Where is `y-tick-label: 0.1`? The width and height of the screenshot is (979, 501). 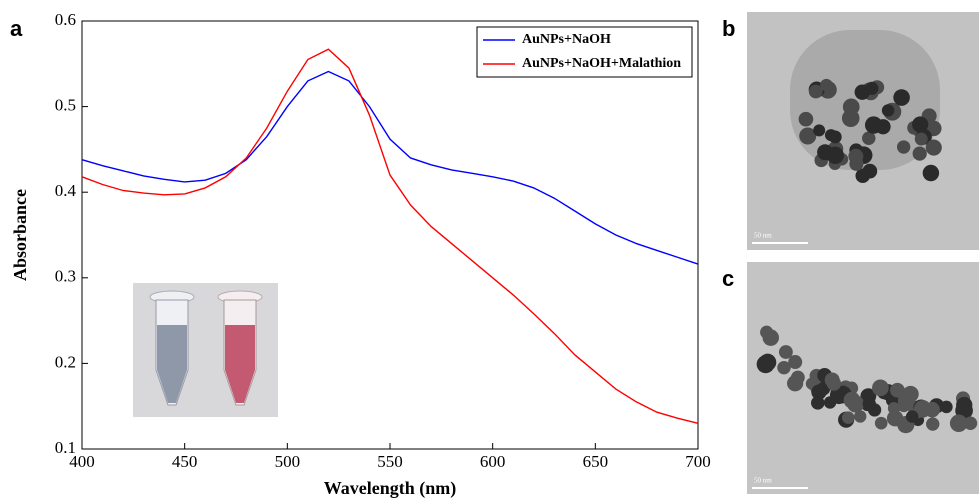 y-tick-label: 0.1 is located at coordinates (65, 447).